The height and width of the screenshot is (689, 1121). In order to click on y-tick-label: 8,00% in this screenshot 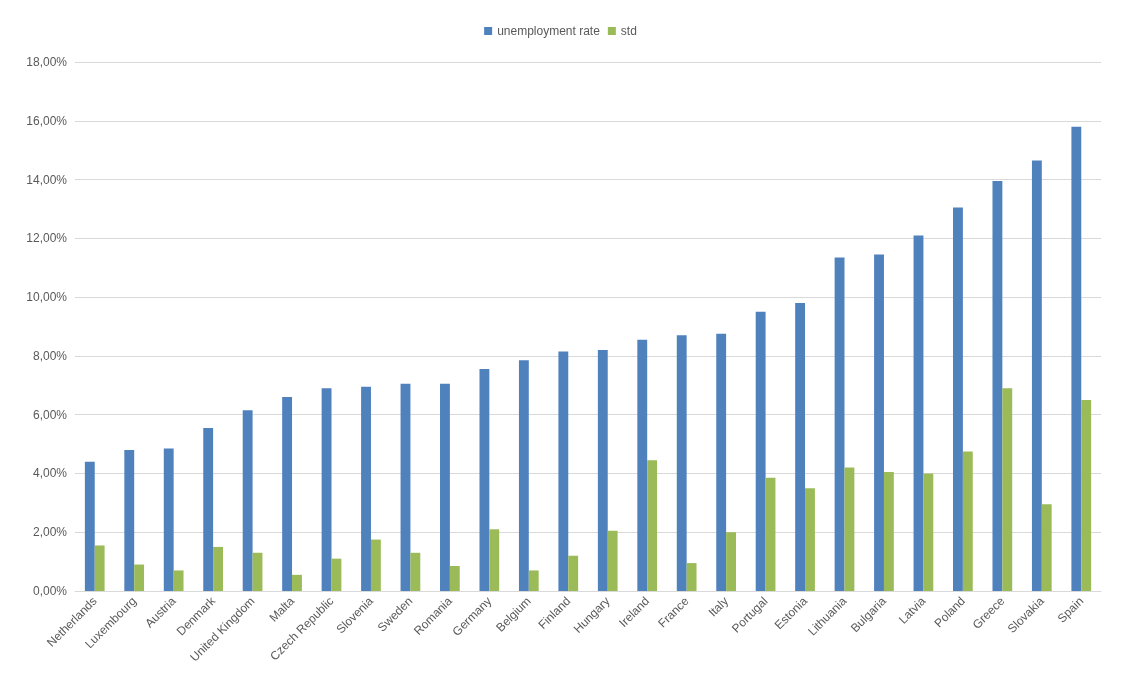, I will do `click(50, 355)`.